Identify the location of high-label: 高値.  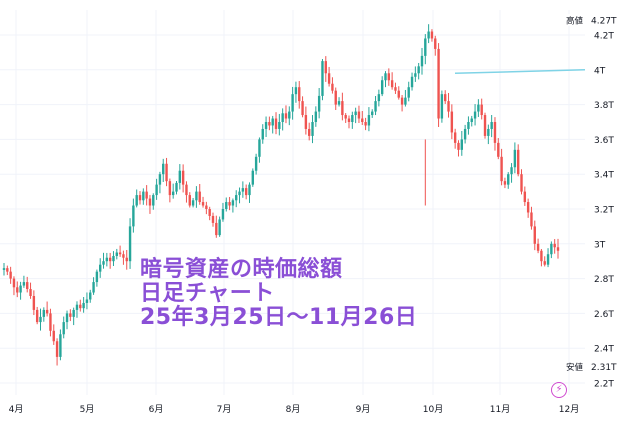
(575, 21).